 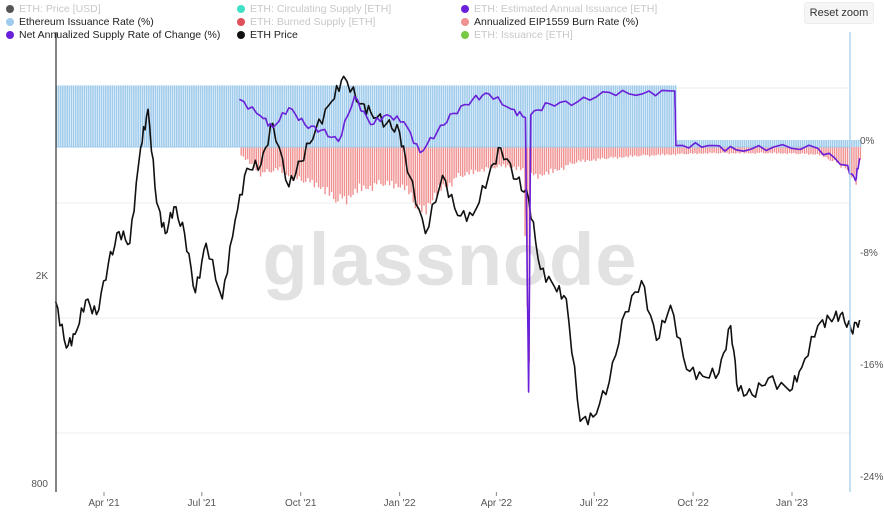 What do you see at coordinates (556, 22) in the screenshot?
I see `legend-label: Annualized EIP1559 Burn Rate (%)` at bounding box center [556, 22].